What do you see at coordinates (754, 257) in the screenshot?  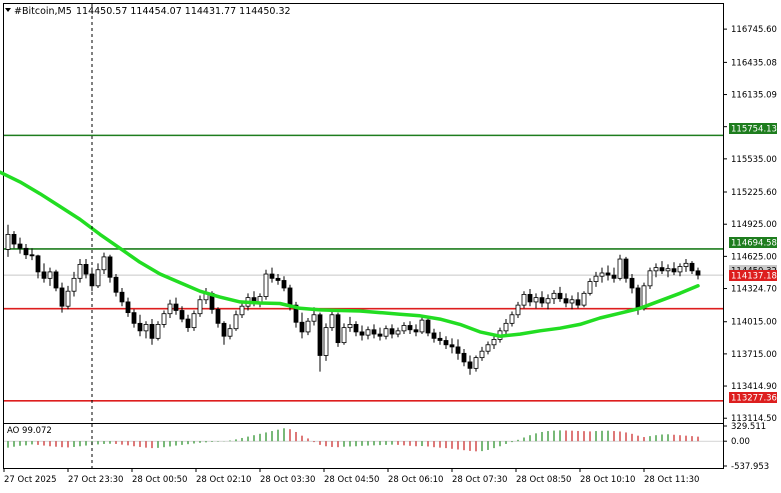 I see `price-tick-label: 114625.00` at bounding box center [754, 257].